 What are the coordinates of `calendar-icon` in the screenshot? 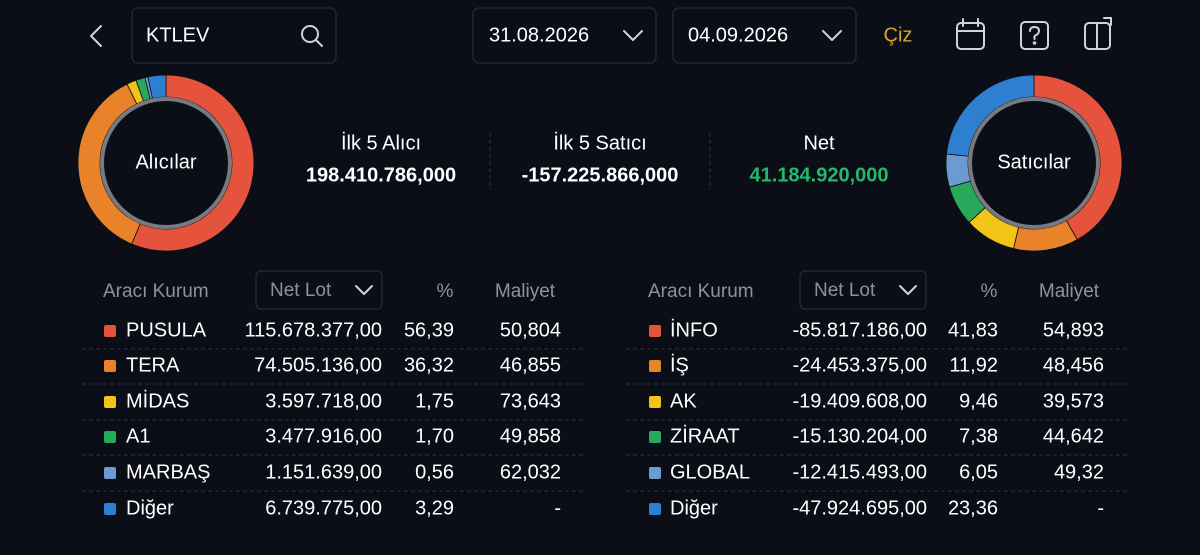 It's located at (970, 34).